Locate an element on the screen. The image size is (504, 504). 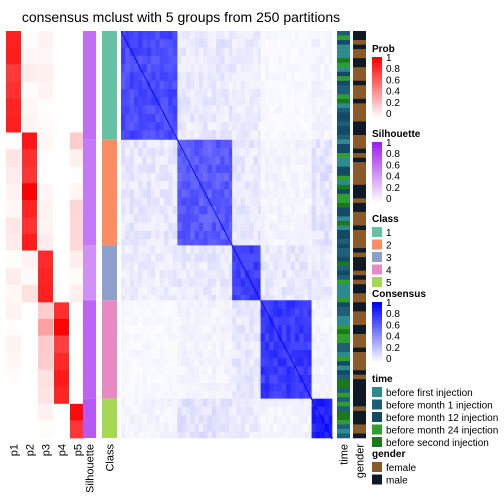
prob-cell is located at coordinates (77, 259).